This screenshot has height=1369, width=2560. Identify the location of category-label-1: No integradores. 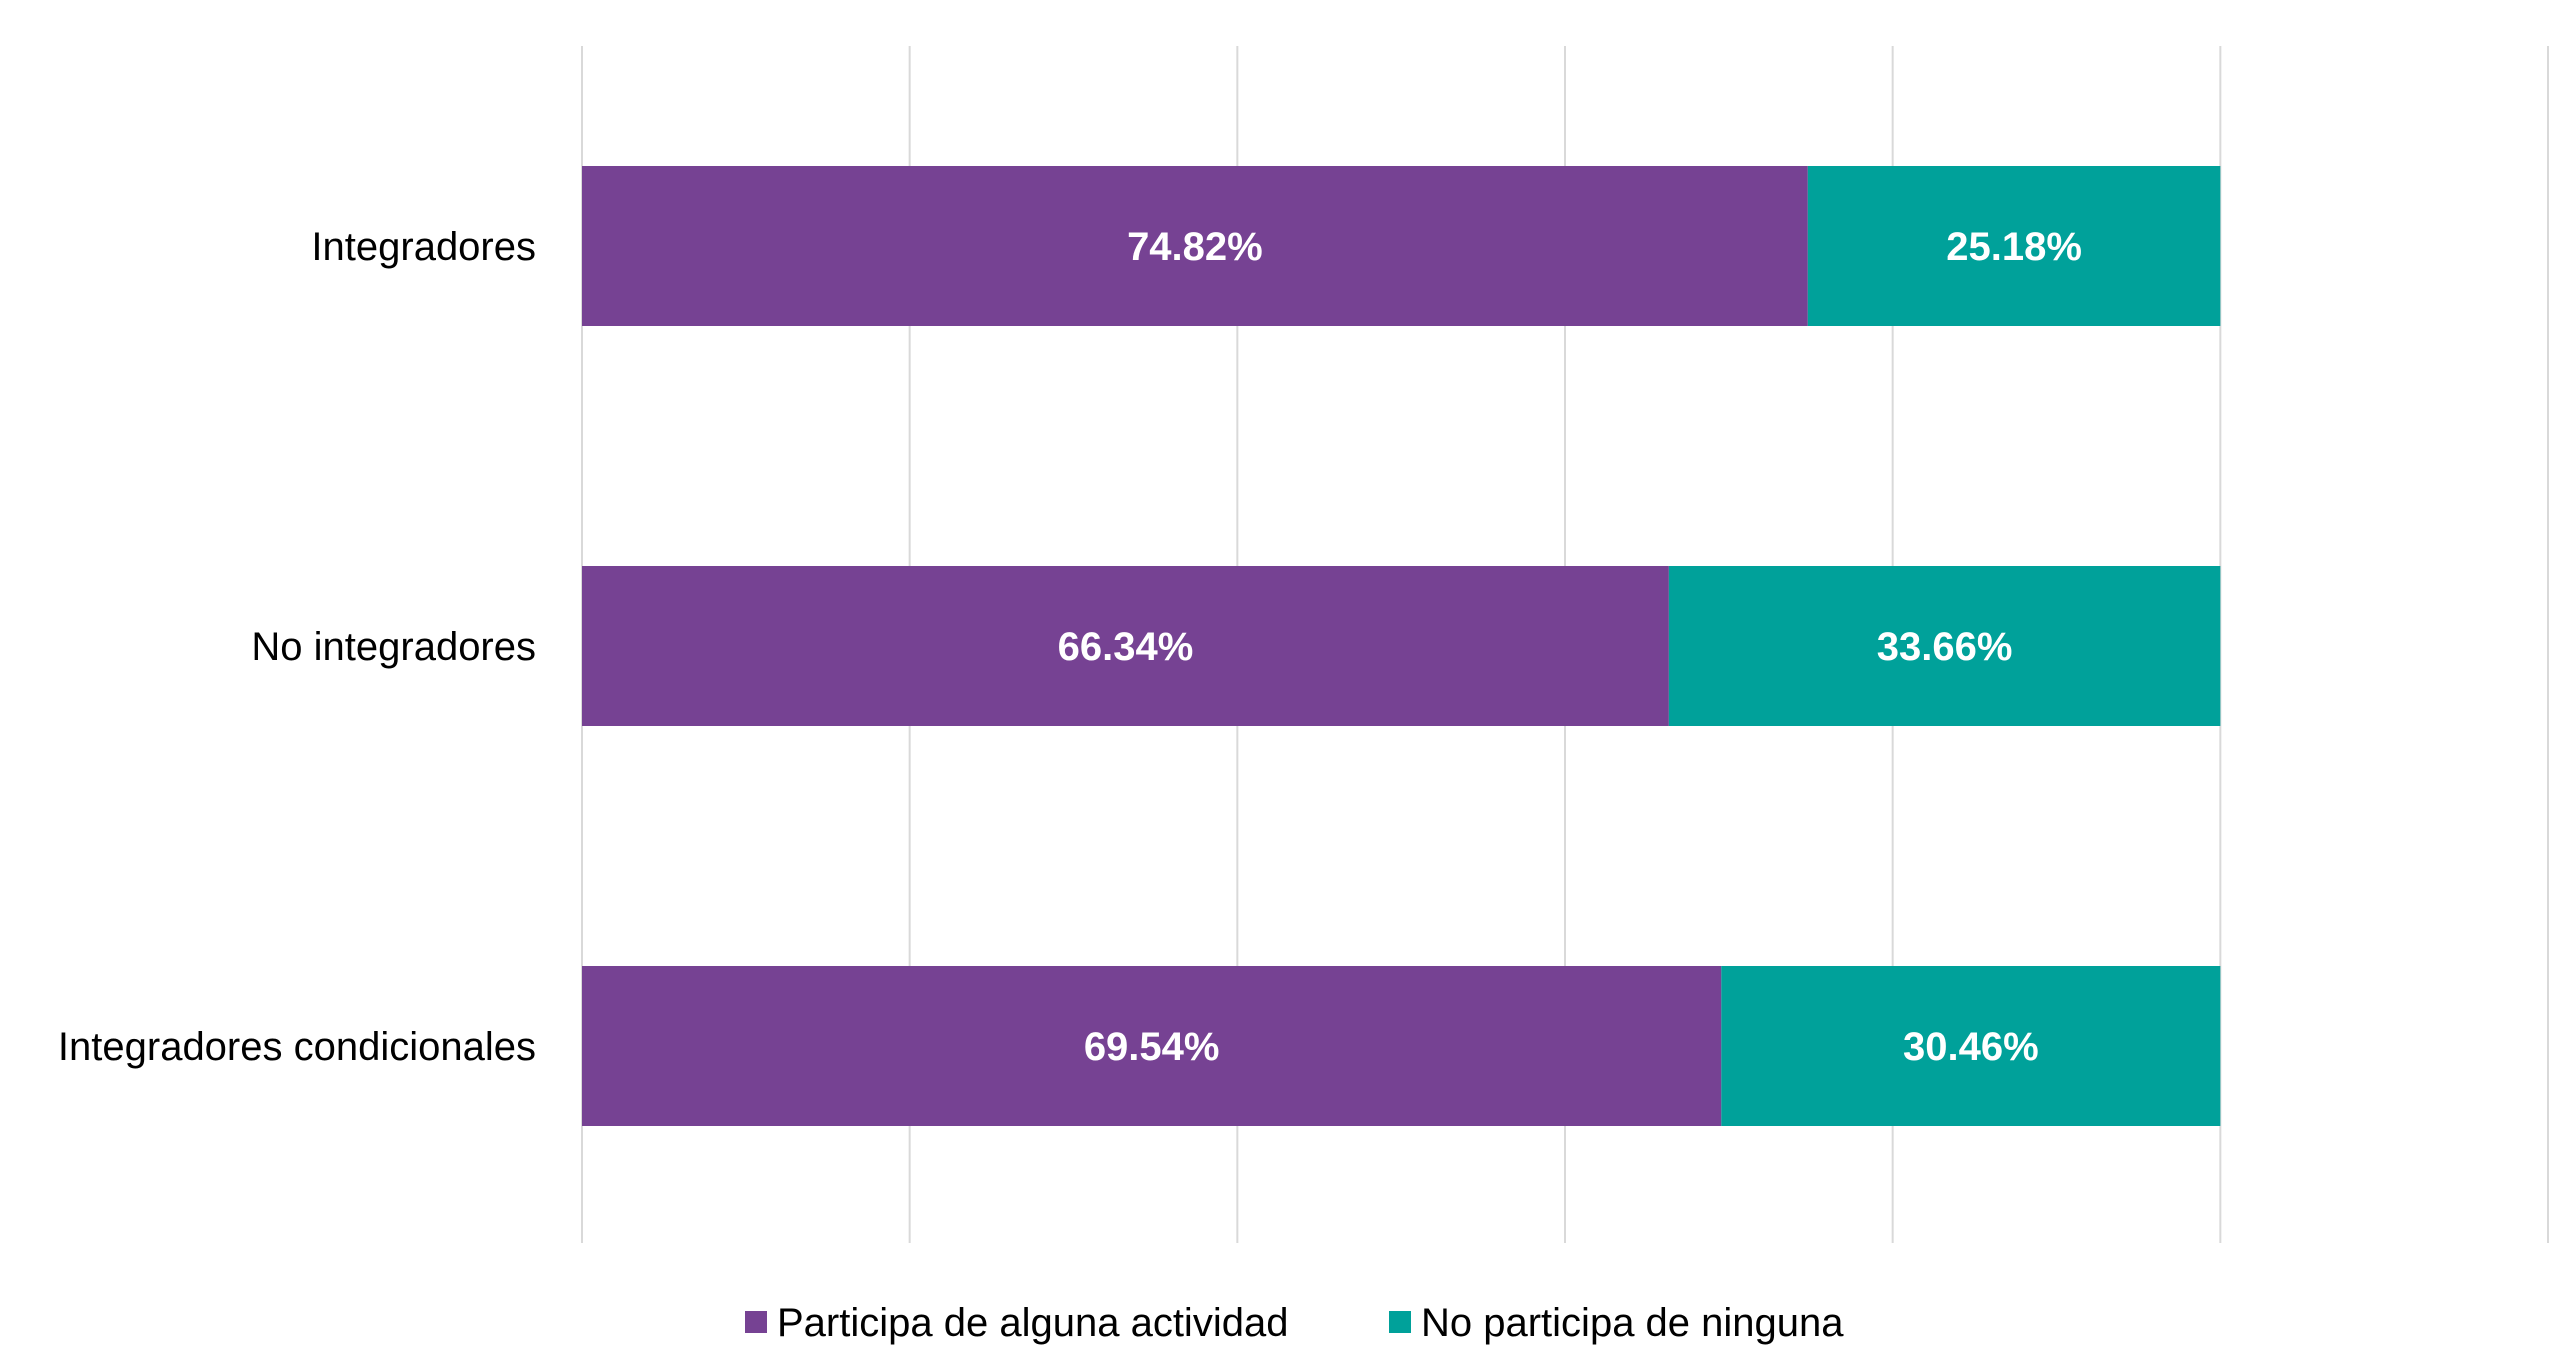
(393, 647).